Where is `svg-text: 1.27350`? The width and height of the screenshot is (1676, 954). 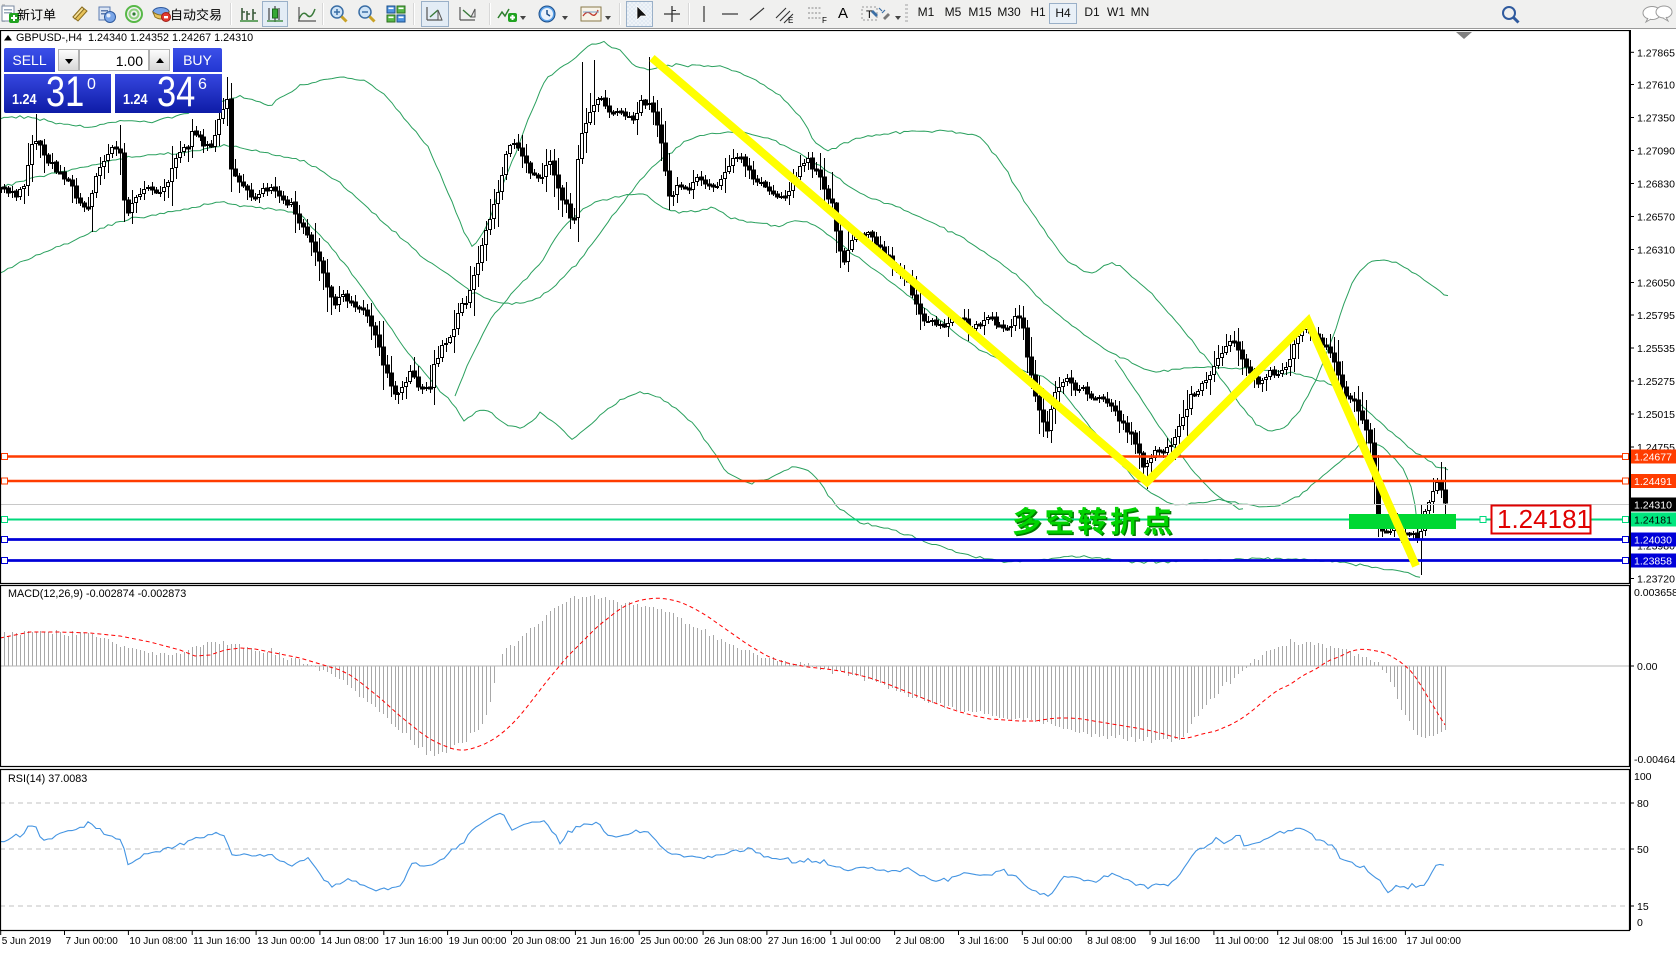 svg-text: 1.27350 is located at coordinates (1656, 119).